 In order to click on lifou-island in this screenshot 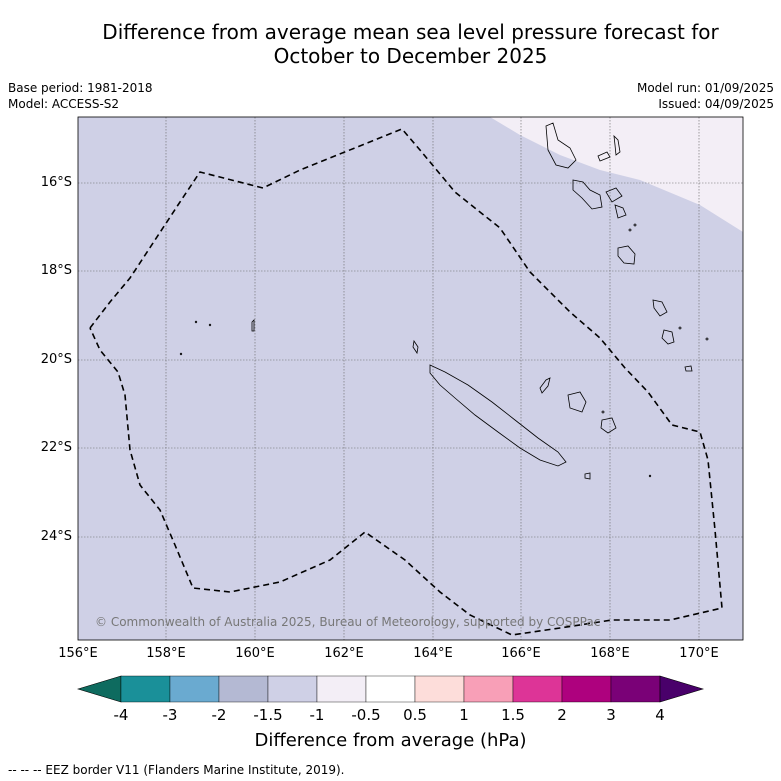, I will do `click(577, 402)`.